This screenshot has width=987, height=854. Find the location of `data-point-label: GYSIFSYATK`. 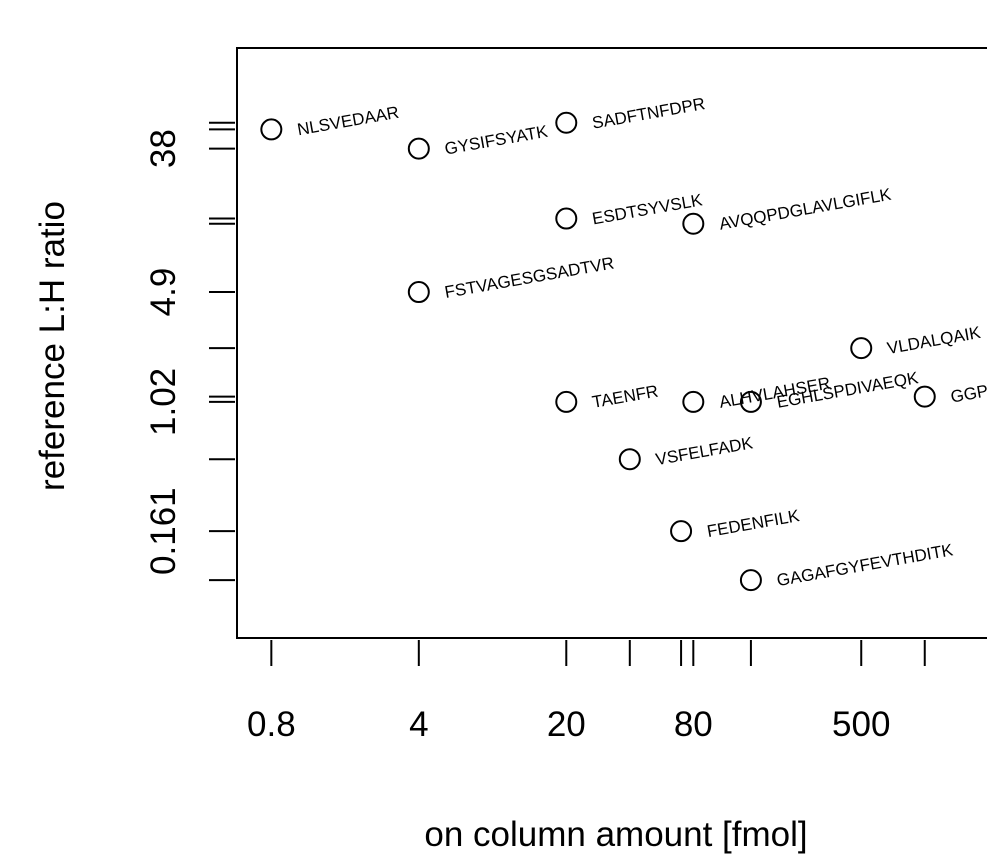

data-point-label: GYSIFSYATK is located at coordinates (496, 140).